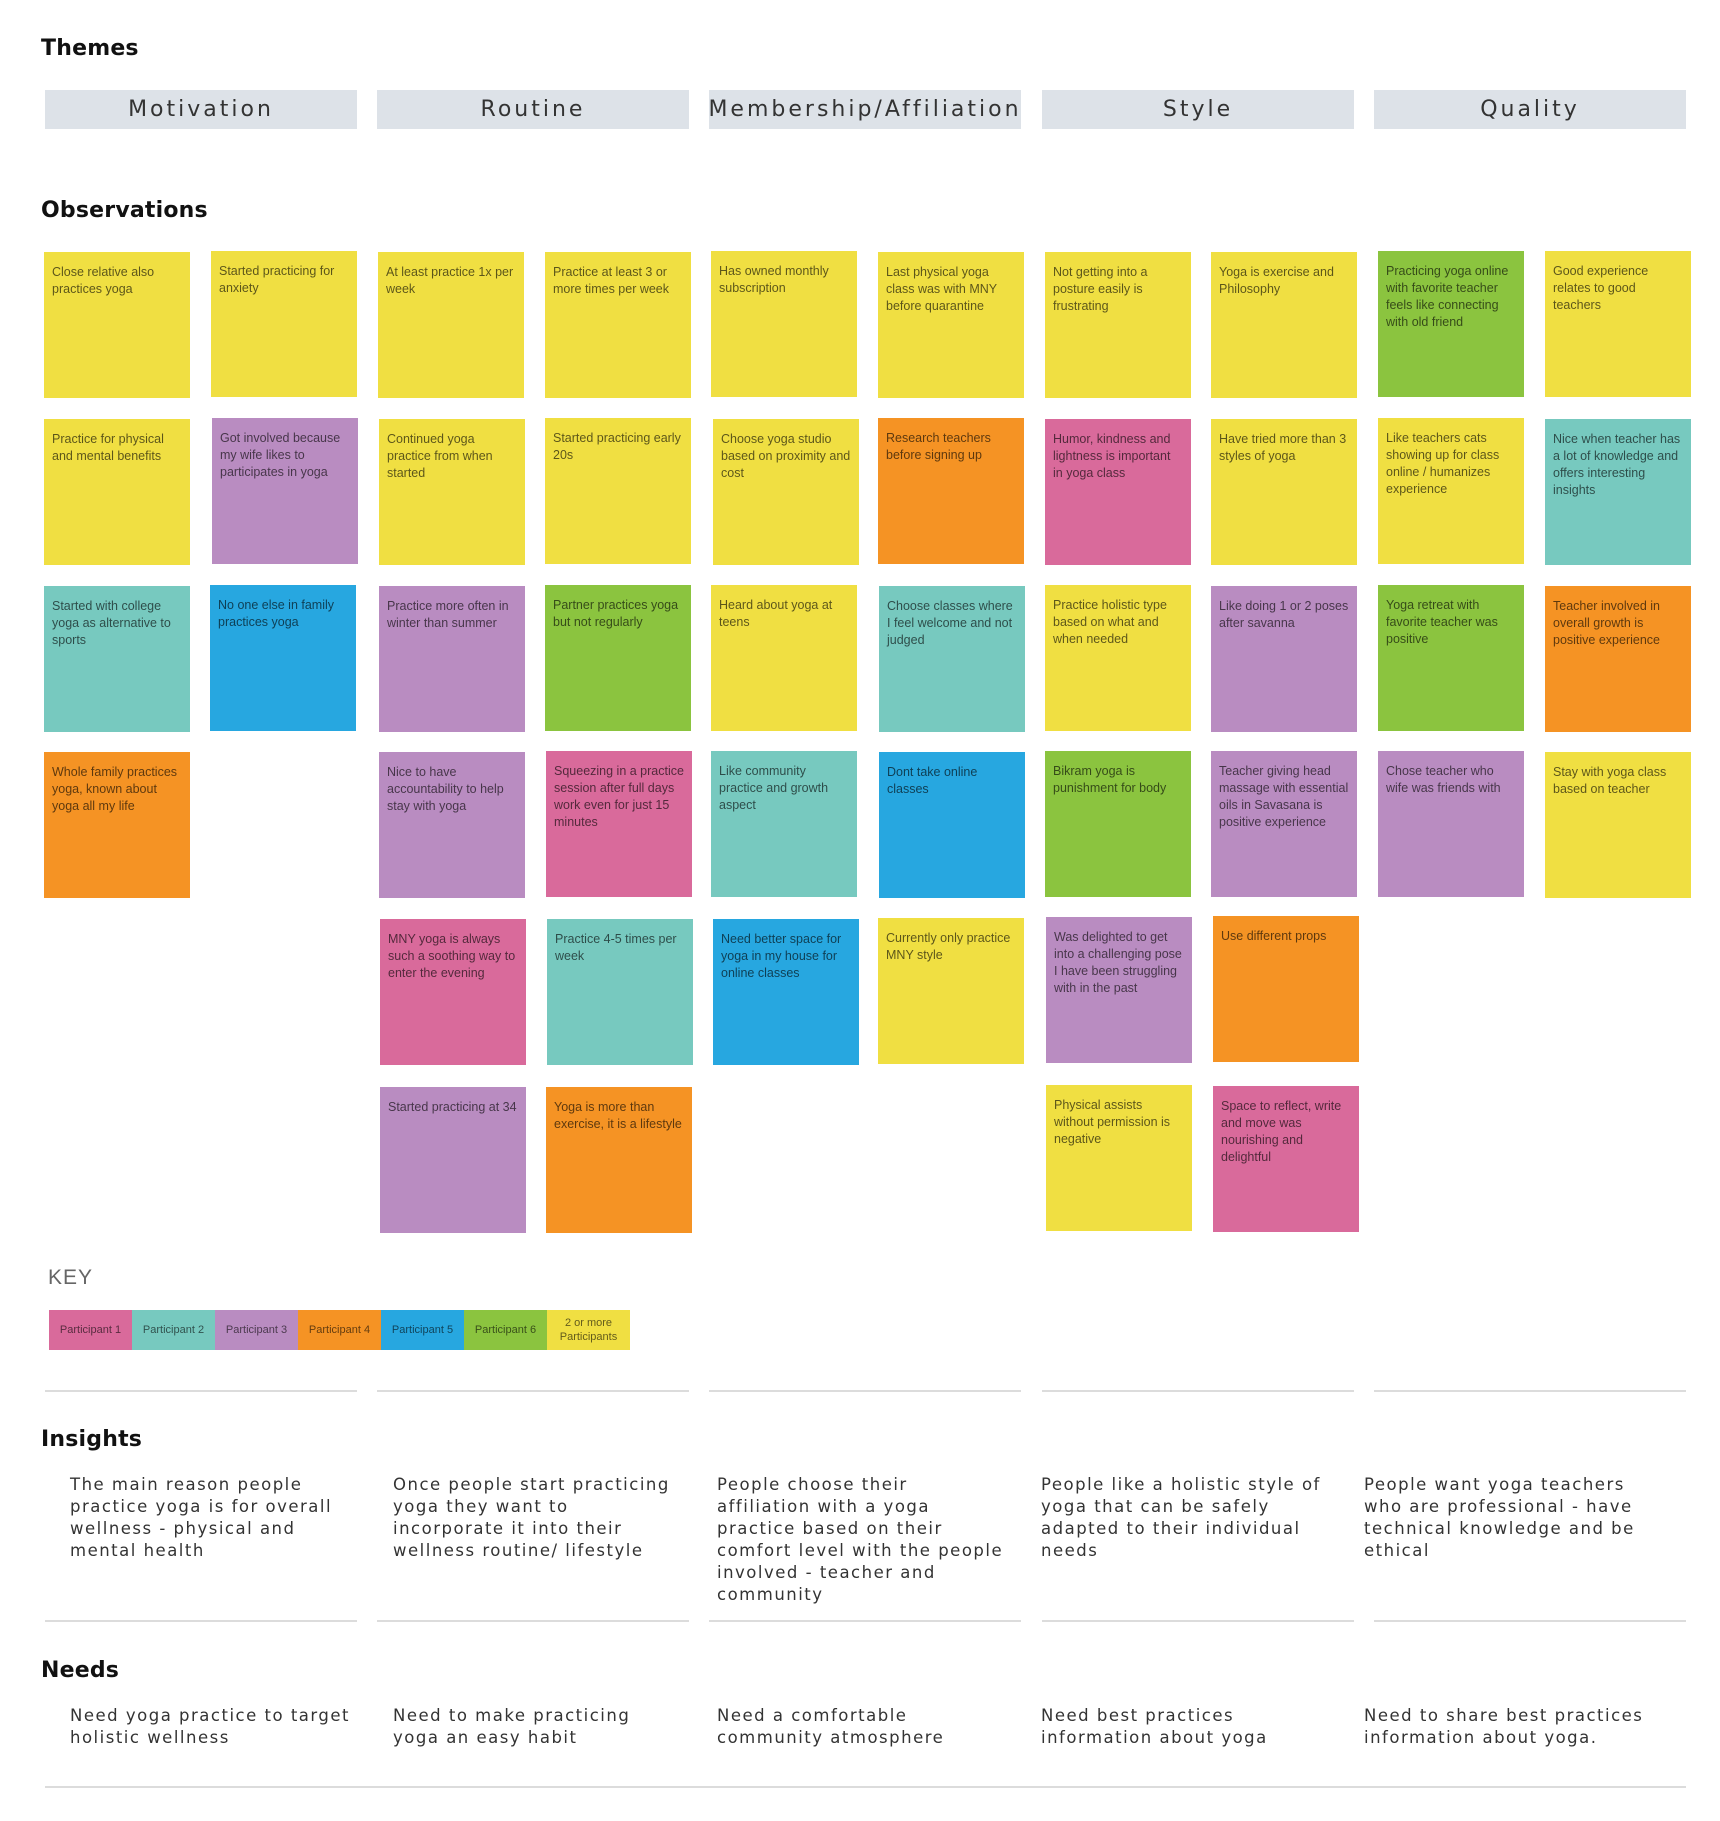 The image size is (1720, 1821). Describe the element at coordinates (284, 324) in the screenshot. I see `sticky-note: Started practicing for anxiety` at that location.